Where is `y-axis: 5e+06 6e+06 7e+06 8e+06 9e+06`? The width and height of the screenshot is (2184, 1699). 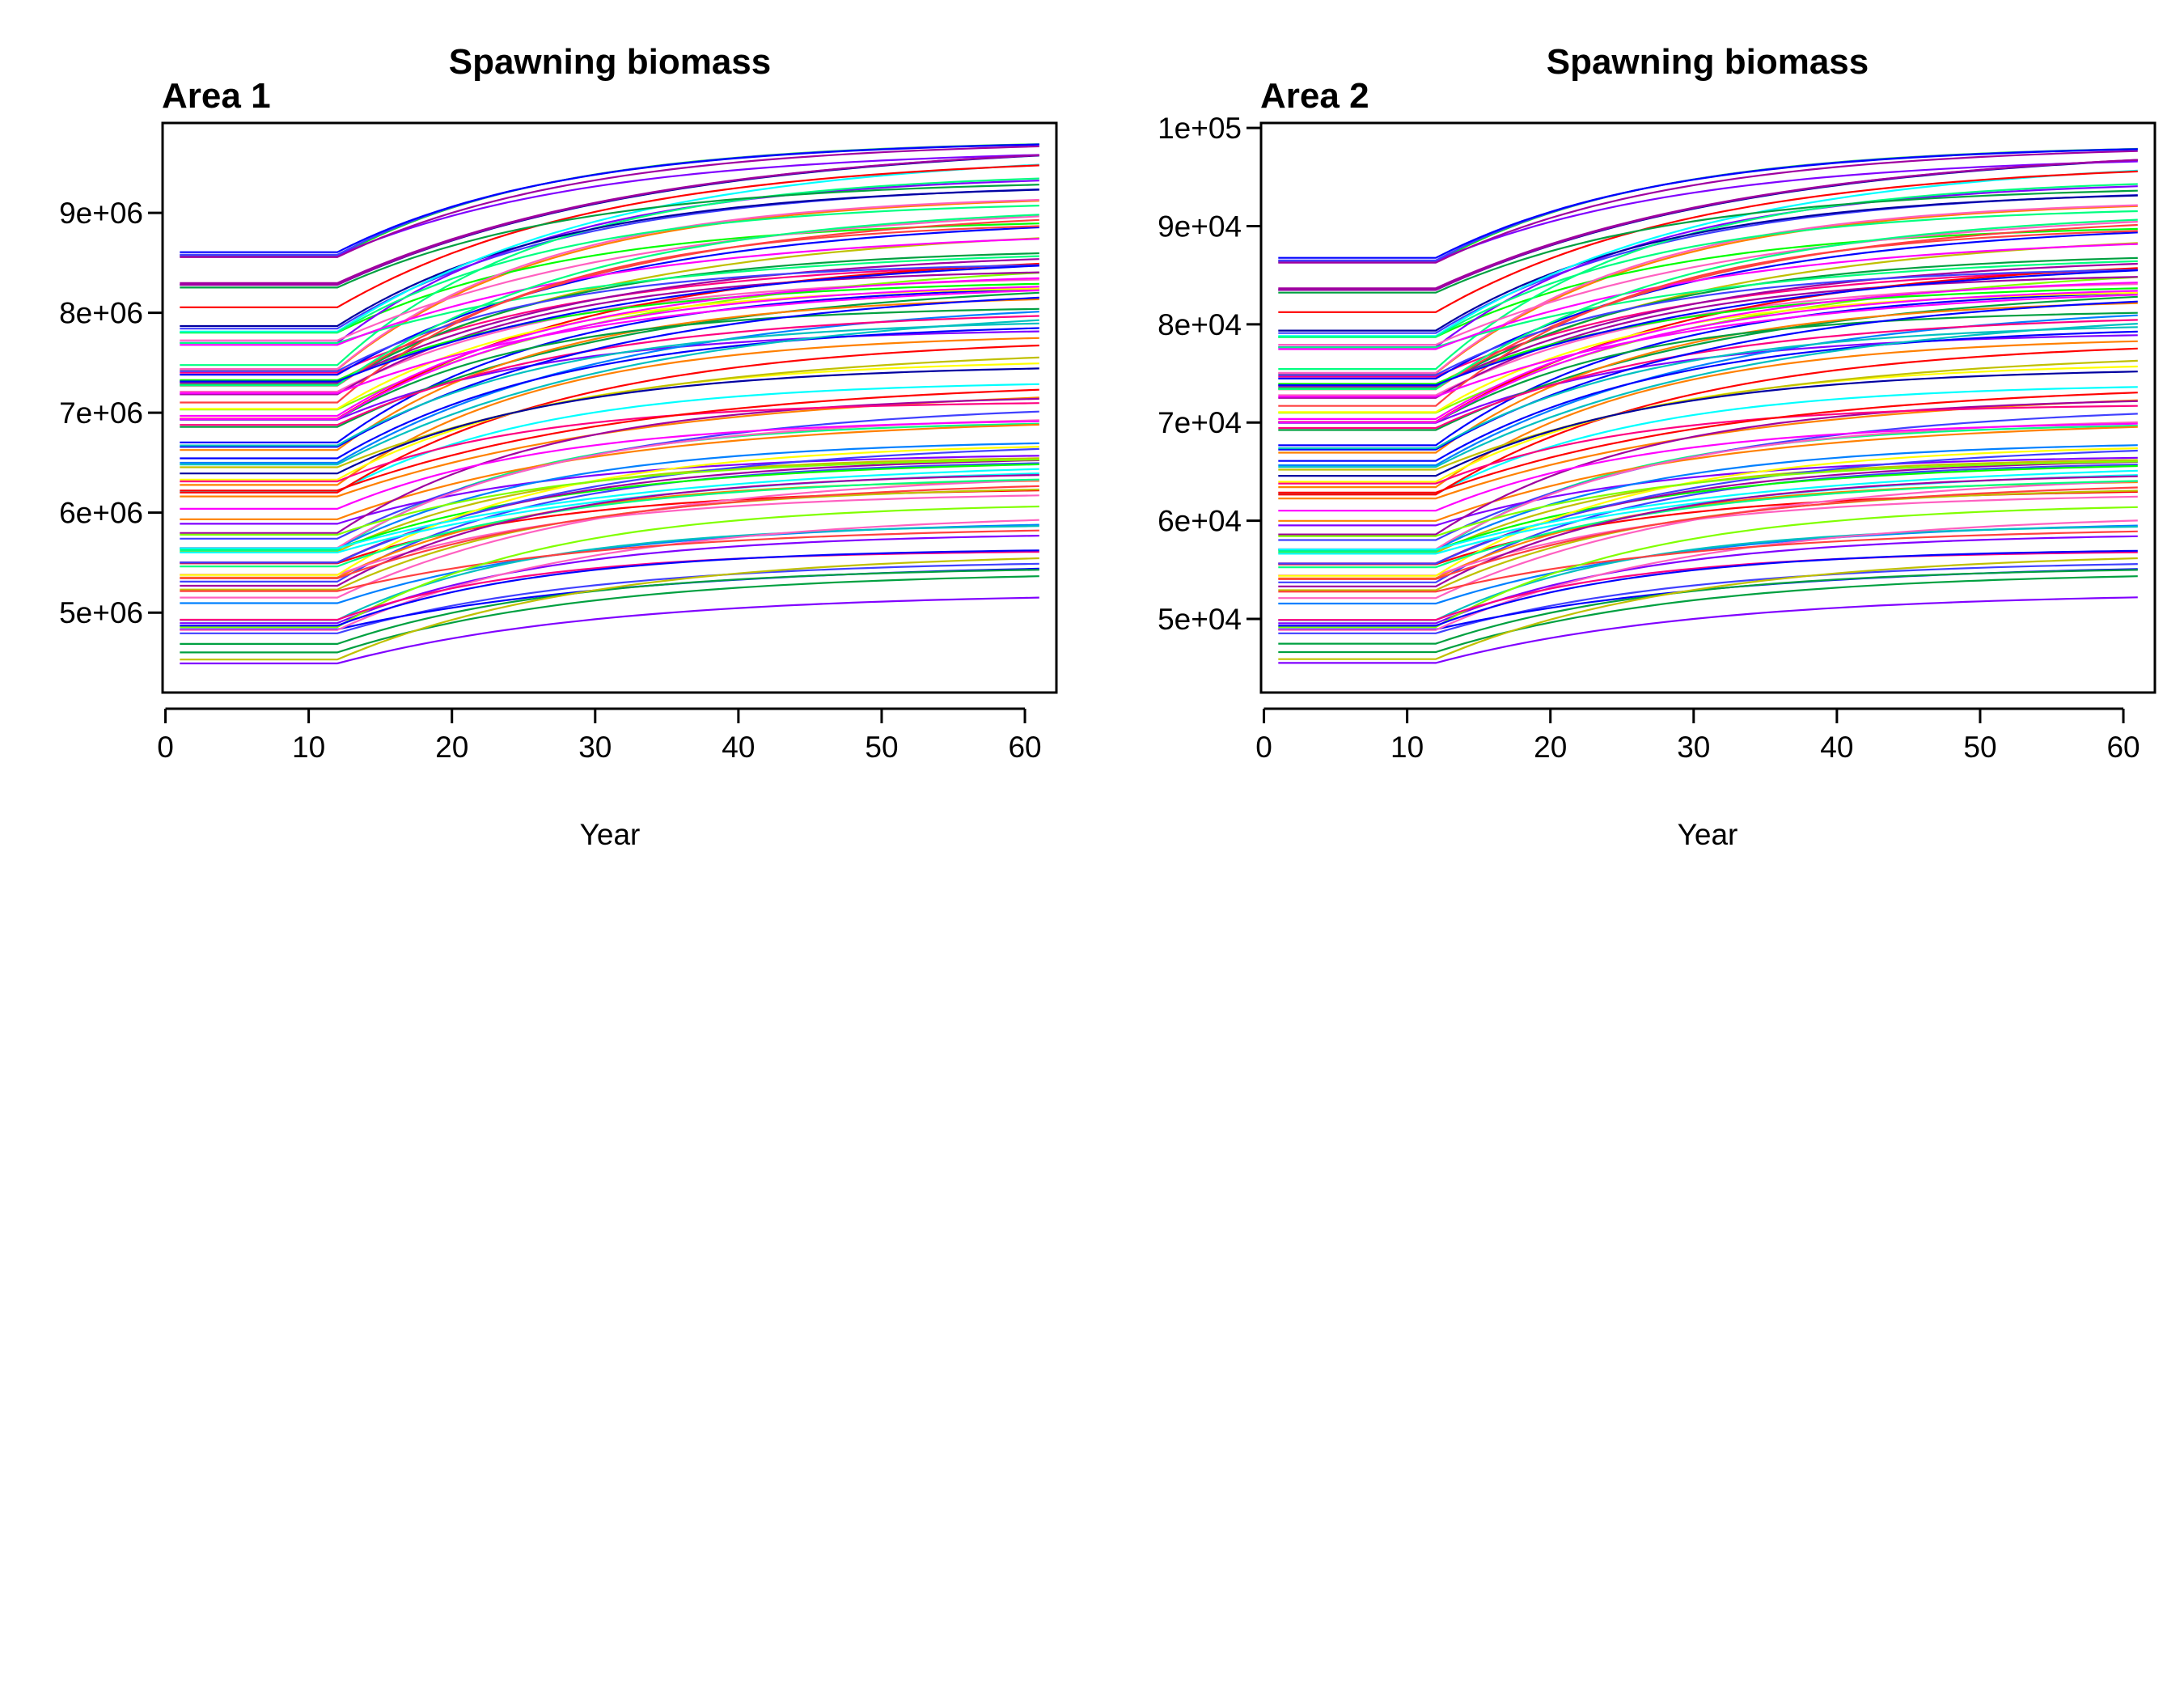
y-axis: 5e+06 6e+06 7e+06 8e+06 9e+06 is located at coordinates (111, 413).